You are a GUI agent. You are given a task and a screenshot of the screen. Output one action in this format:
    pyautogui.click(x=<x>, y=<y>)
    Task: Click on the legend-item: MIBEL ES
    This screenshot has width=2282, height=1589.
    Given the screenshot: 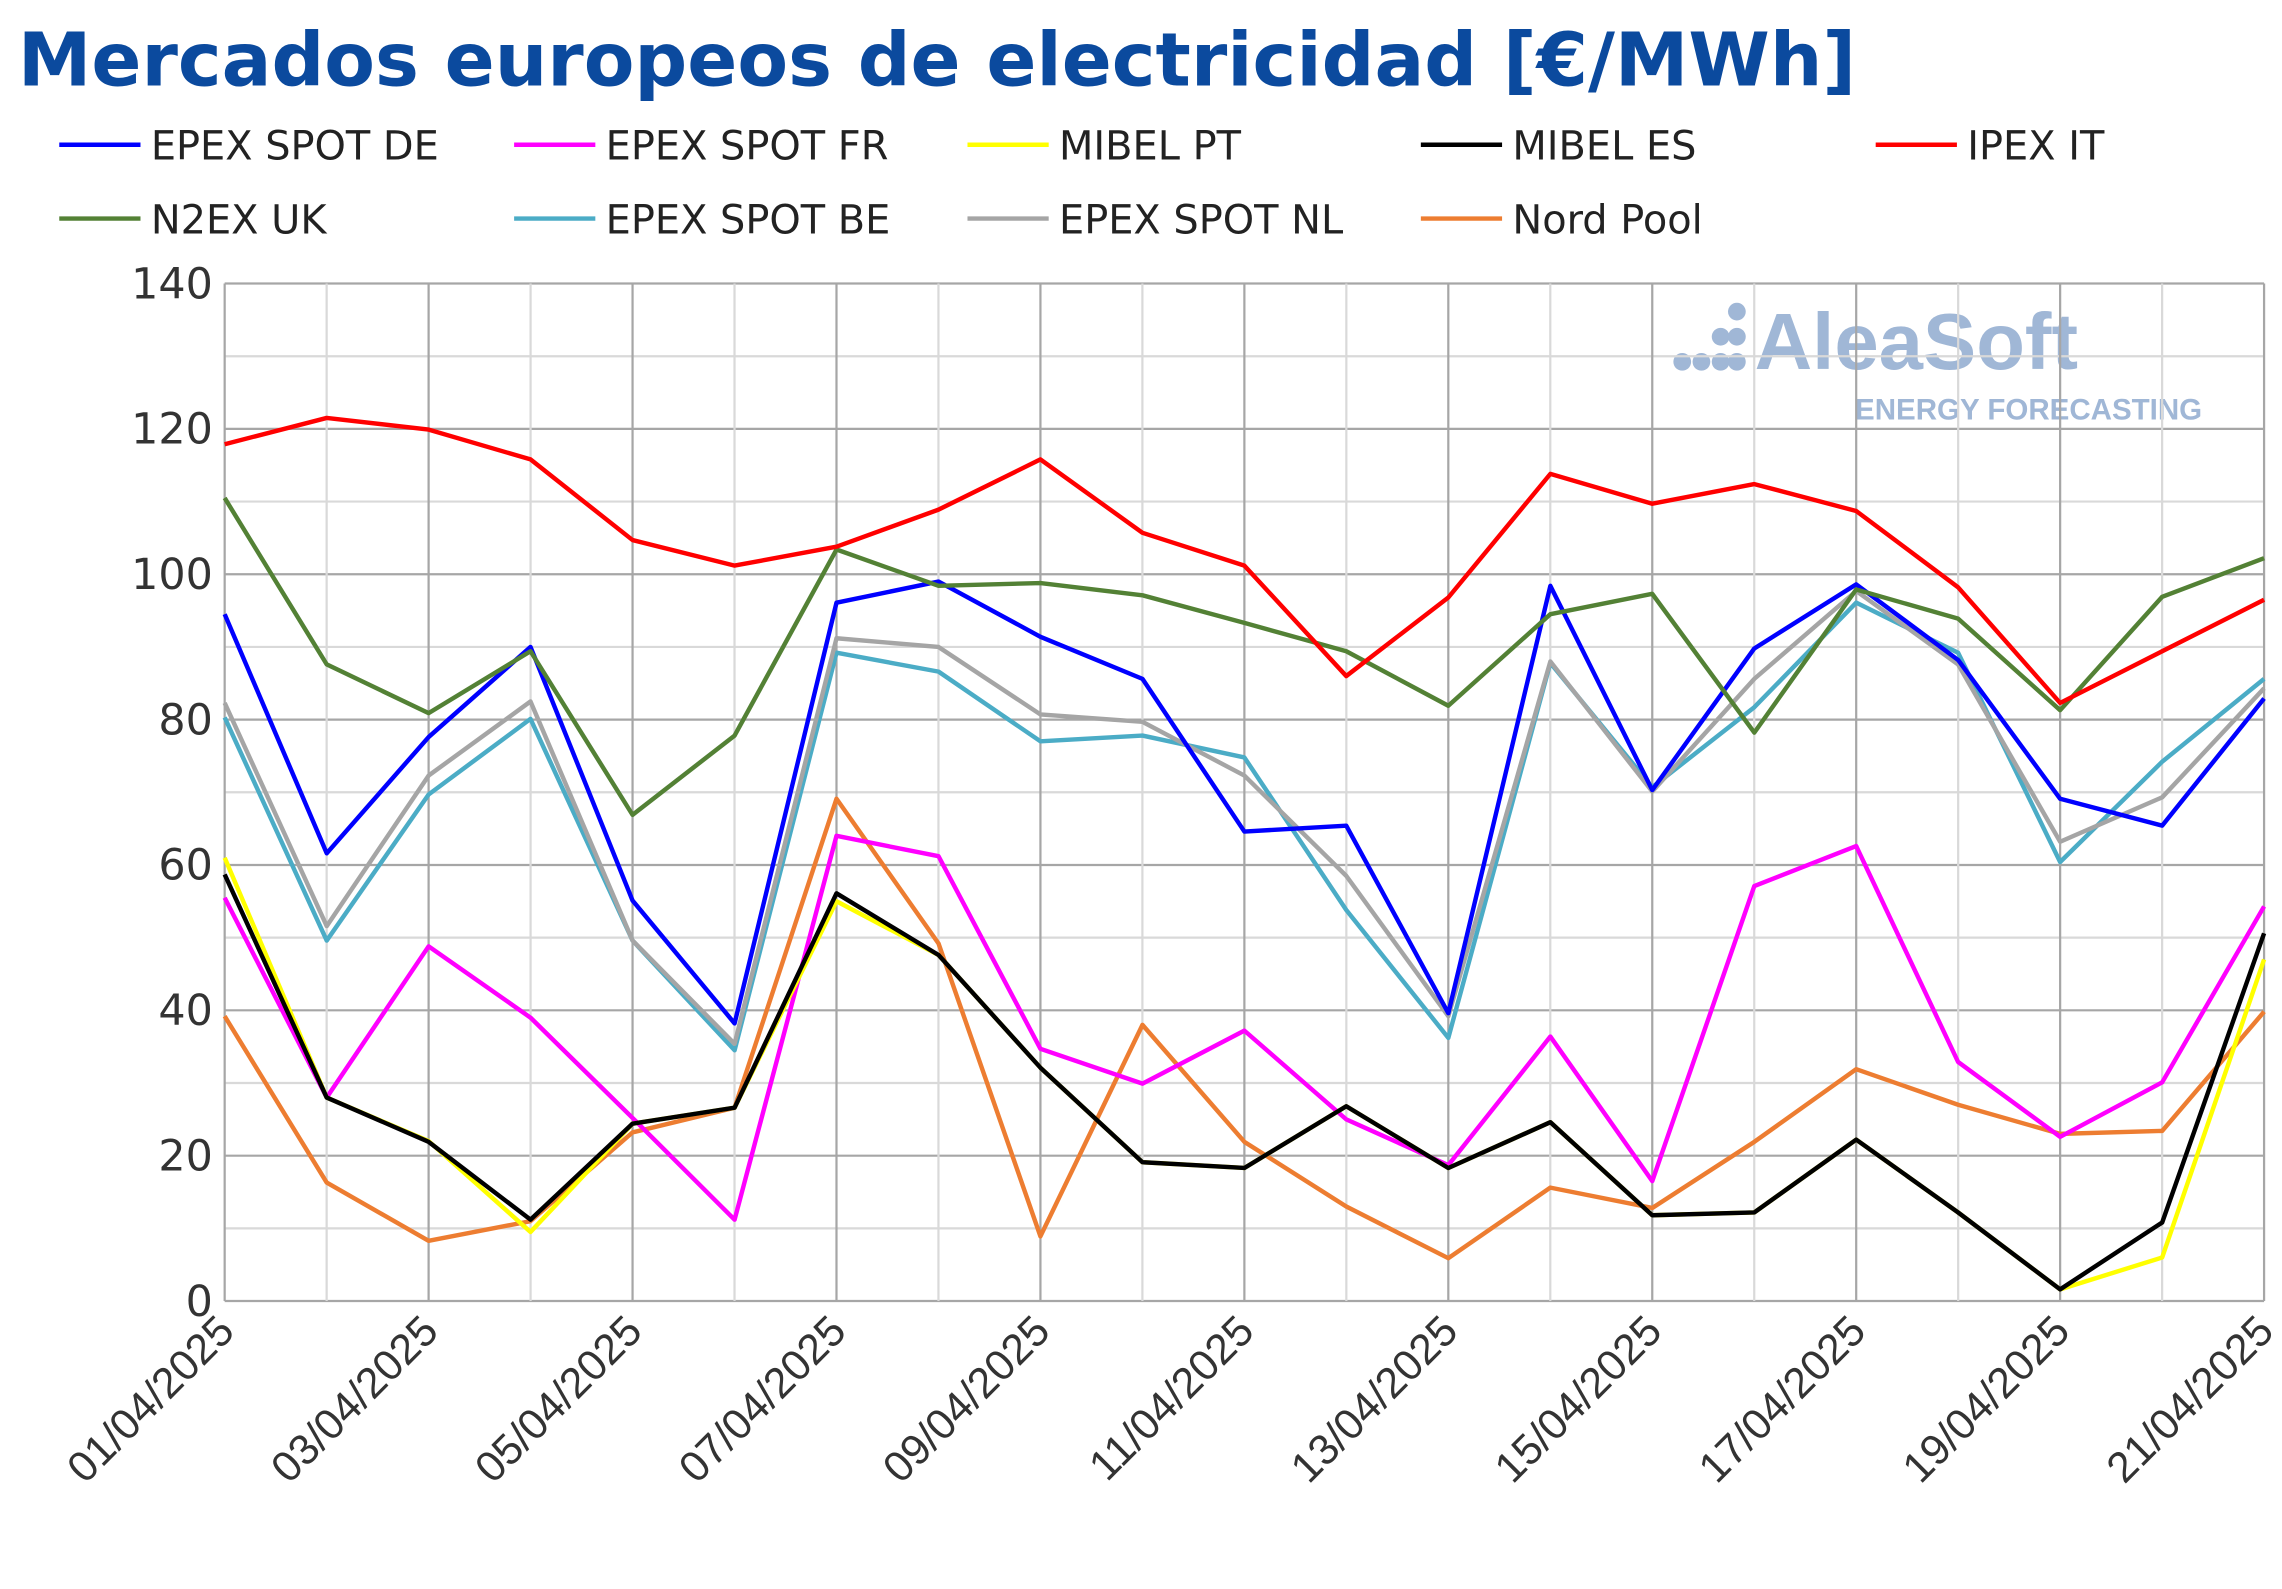 What is the action you would take?
    pyautogui.click(x=1558, y=146)
    